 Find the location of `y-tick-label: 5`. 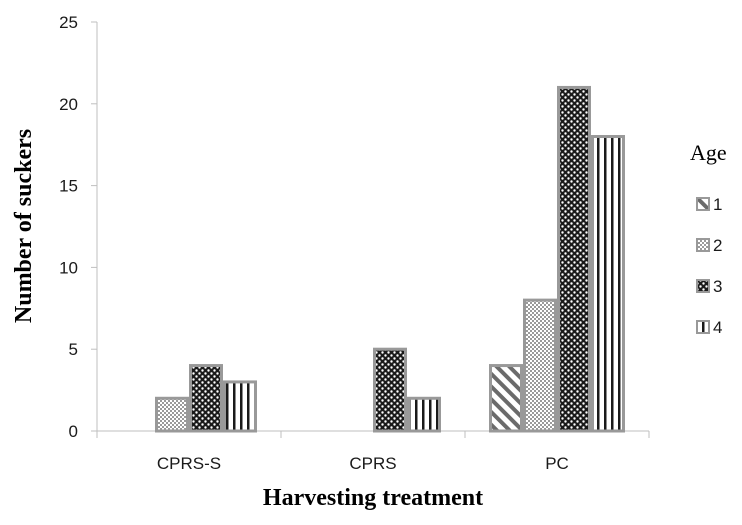

y-tick-label: 5 is located at coordinates (73, 349).